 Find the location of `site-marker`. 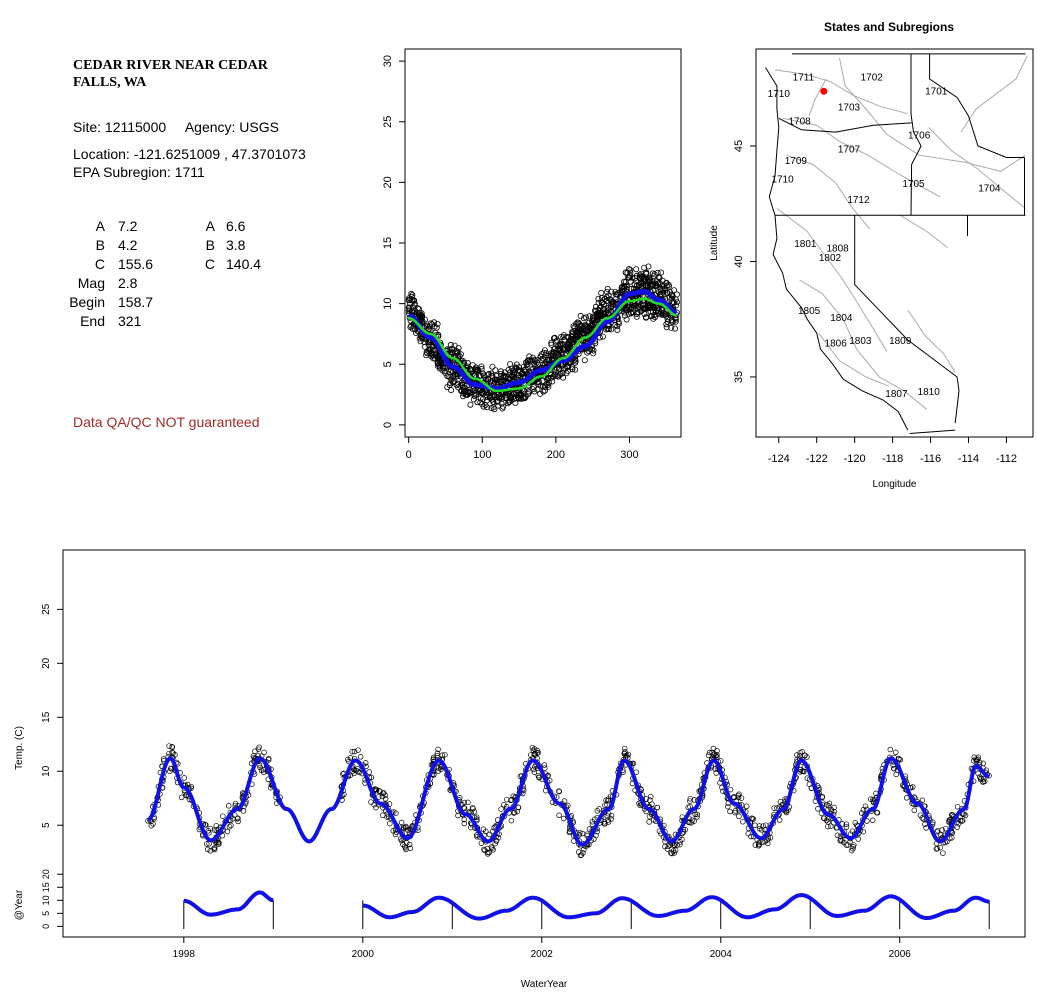

site-marker is located at coordinates (824, 91).